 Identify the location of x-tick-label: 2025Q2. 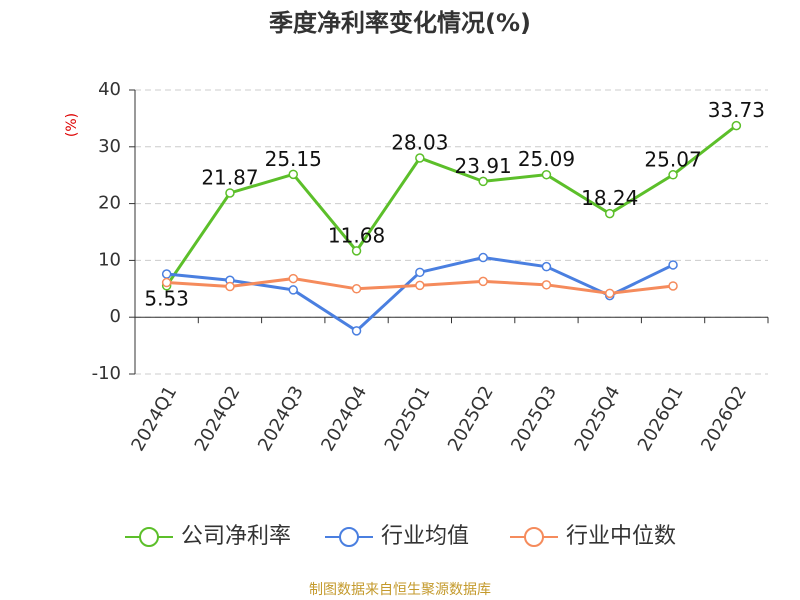
(471, 419).